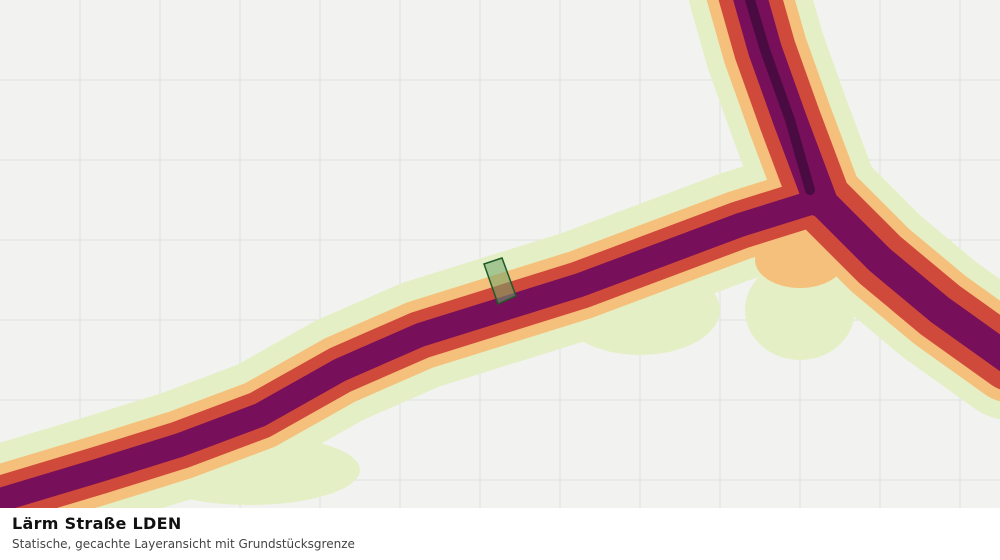 Image resolution: width=1000 pixels, height=560 pixels. Describe the element at coordinates (780, 97) in the screenshot. I see `noise-zone-extreme` at that location.